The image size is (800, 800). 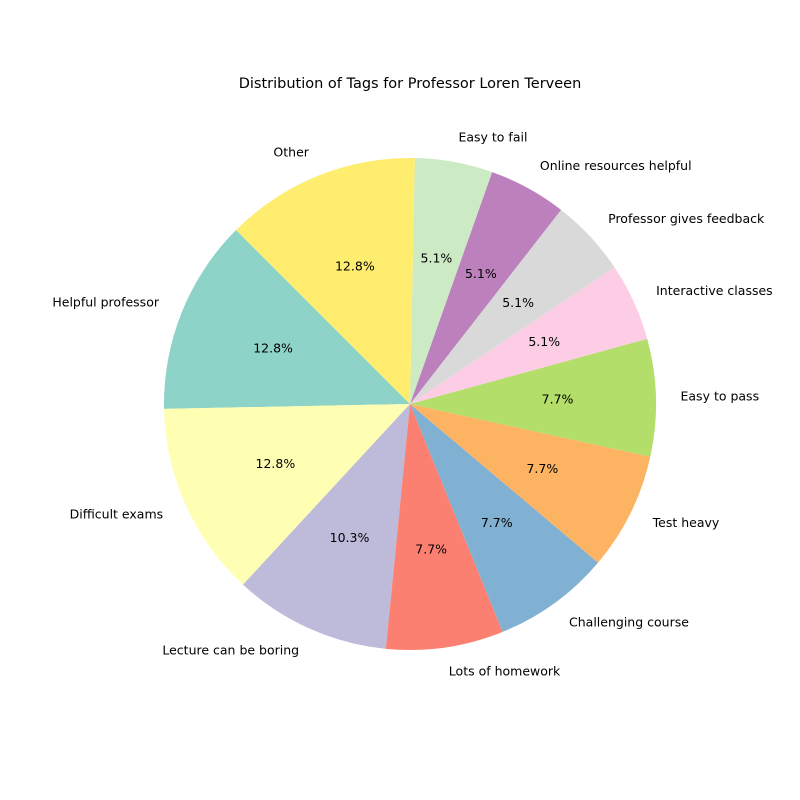 I want to click on percent-label: 10.3%, so click(x=350, y=537).